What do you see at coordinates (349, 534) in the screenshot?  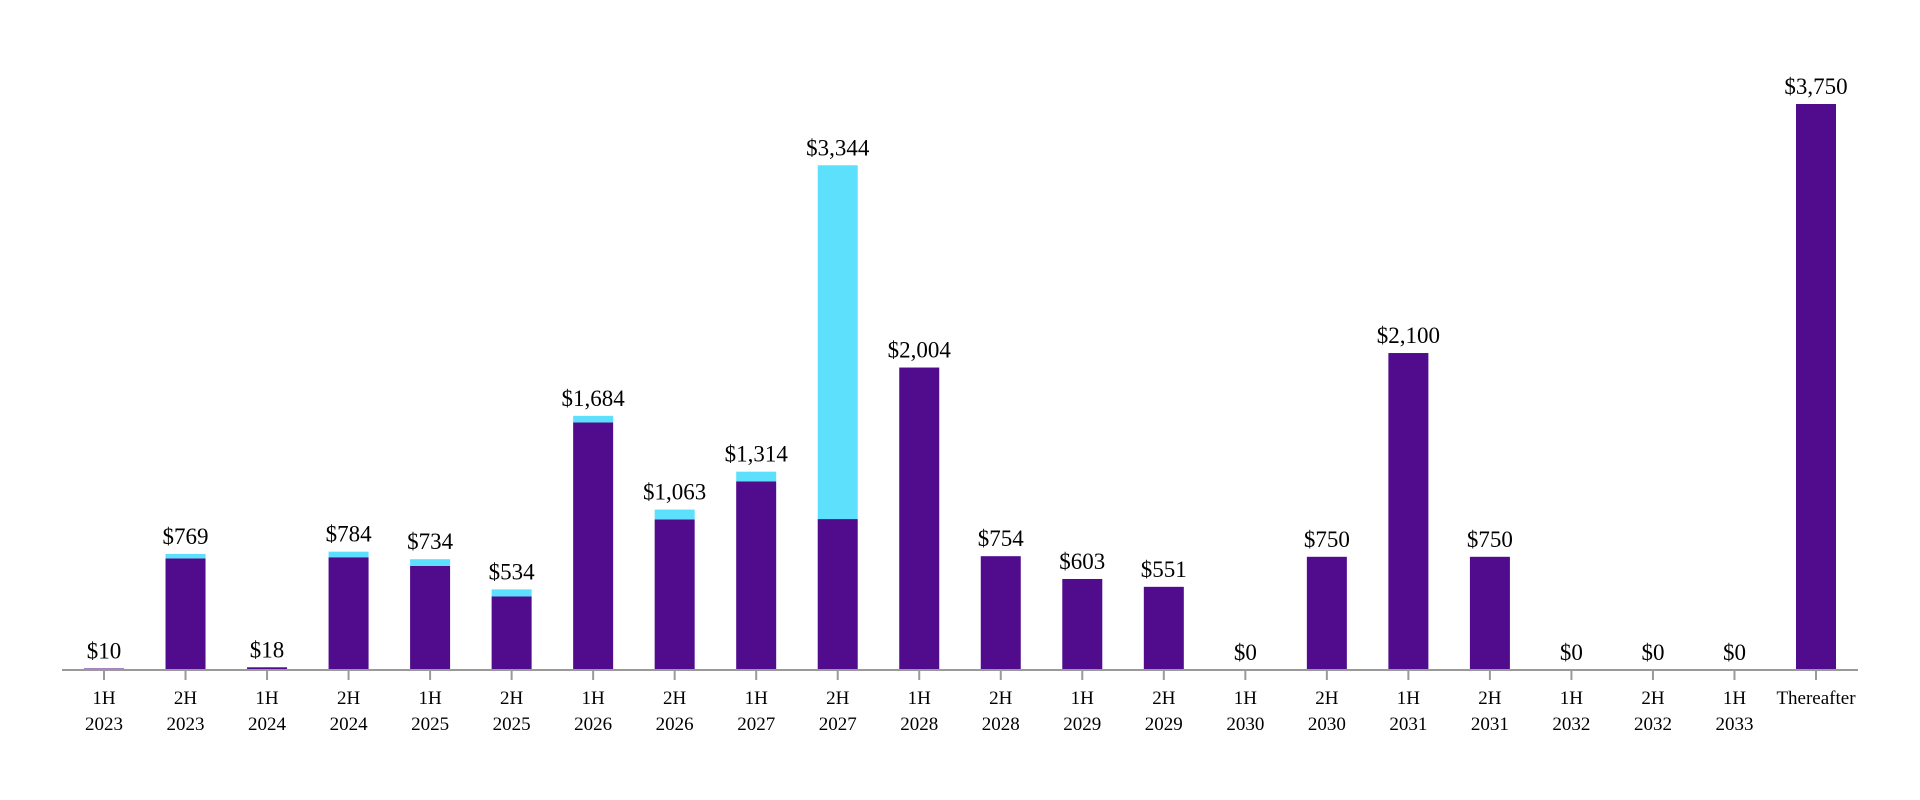 I see `data-label: $784` at bounding box center [349, 534].